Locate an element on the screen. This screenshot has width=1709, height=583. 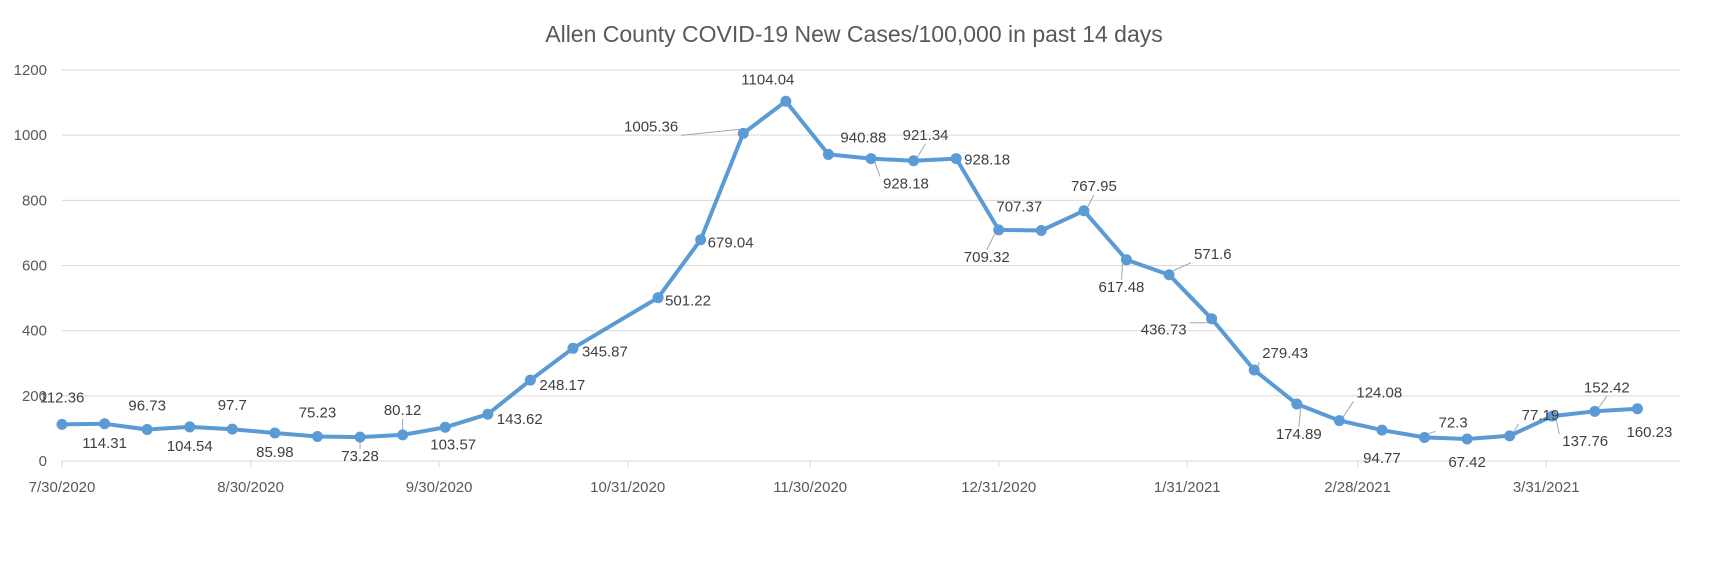
data-label: 940.88 is located at coordinates (863, 137).